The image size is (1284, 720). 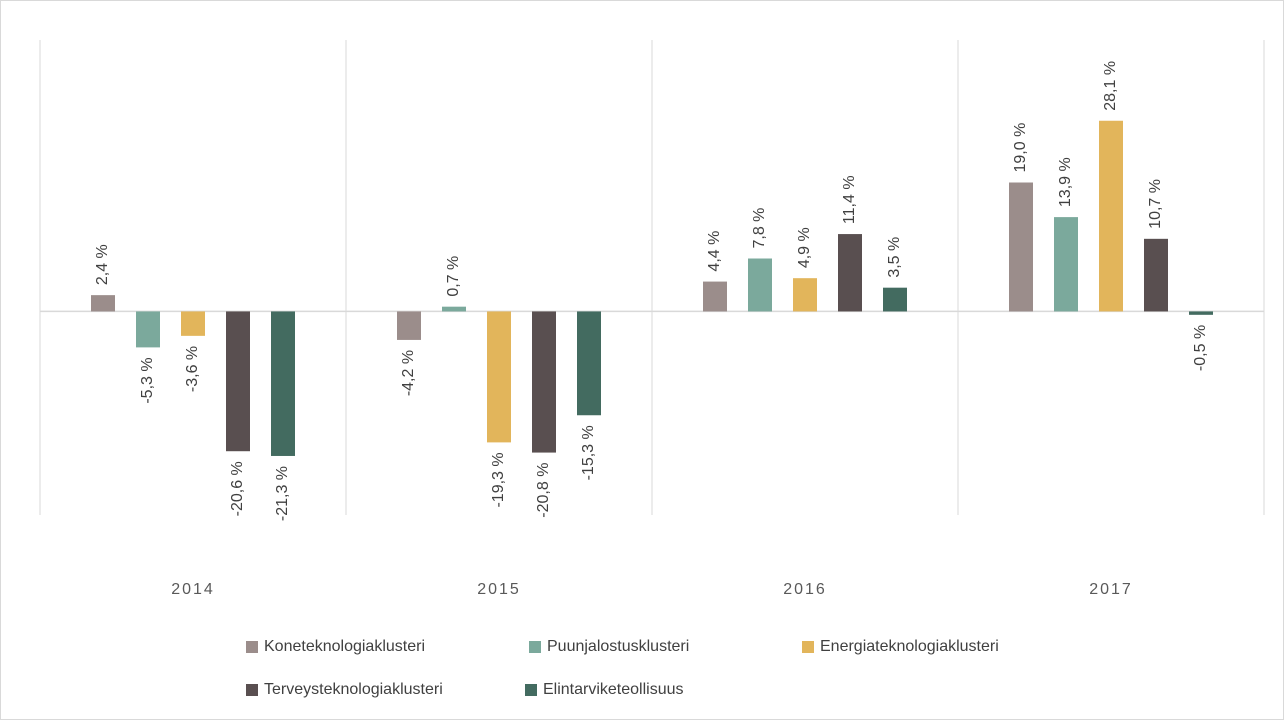 I want to click on data-label: -0,5 %, so click(x=1200, y=348).